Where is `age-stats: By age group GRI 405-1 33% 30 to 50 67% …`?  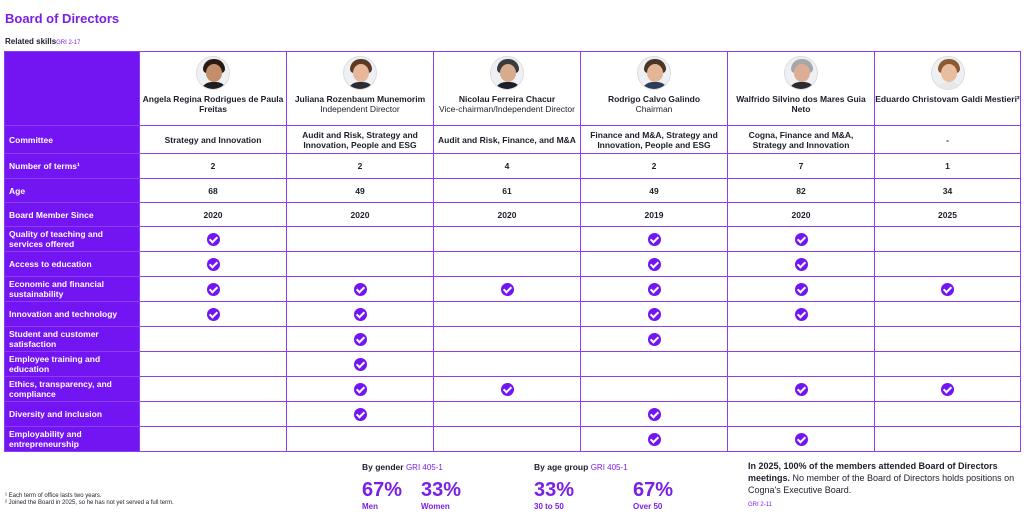
age-stats: By age group GRI 405-1 33% 30 to 50 67% … is located at coordinates (624, 488).